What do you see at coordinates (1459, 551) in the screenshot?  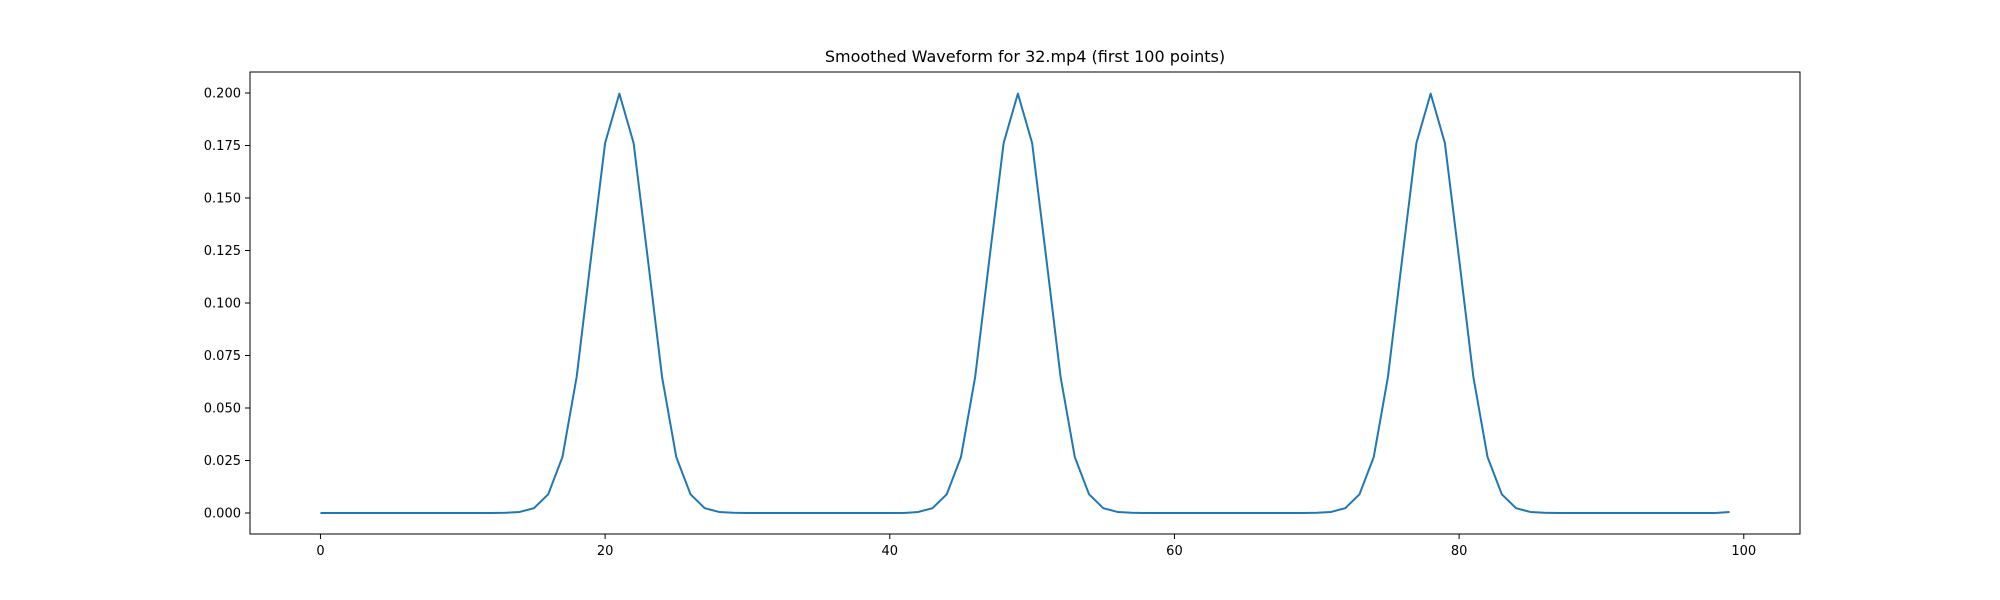 I see `x-tick-label: 80` at bounding box center [1459, 551].